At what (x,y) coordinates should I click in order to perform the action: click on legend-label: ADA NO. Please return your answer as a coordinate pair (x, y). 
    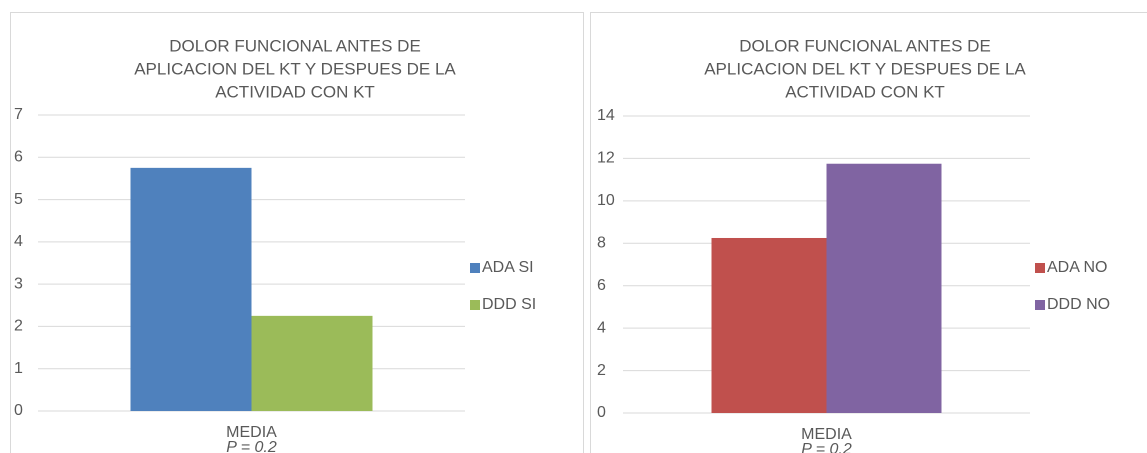
    Looking at the image, I should click on (1077, 267).